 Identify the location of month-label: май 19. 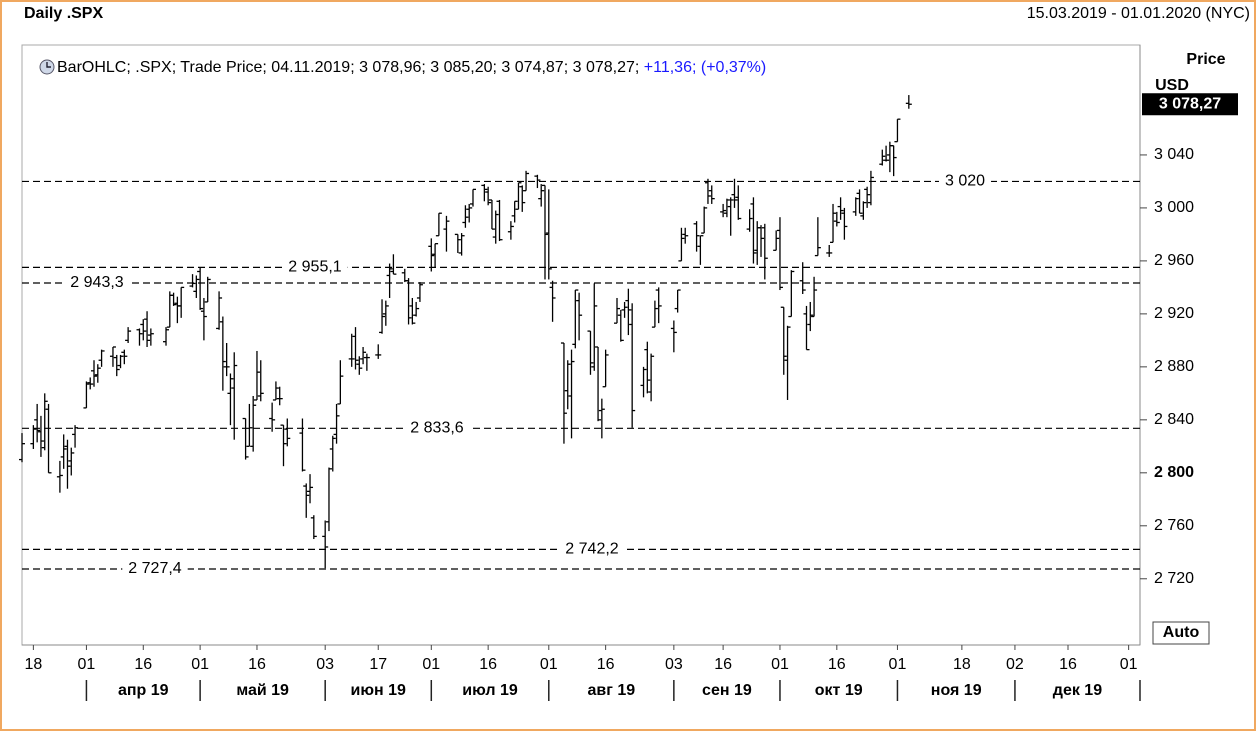
(262, 690).